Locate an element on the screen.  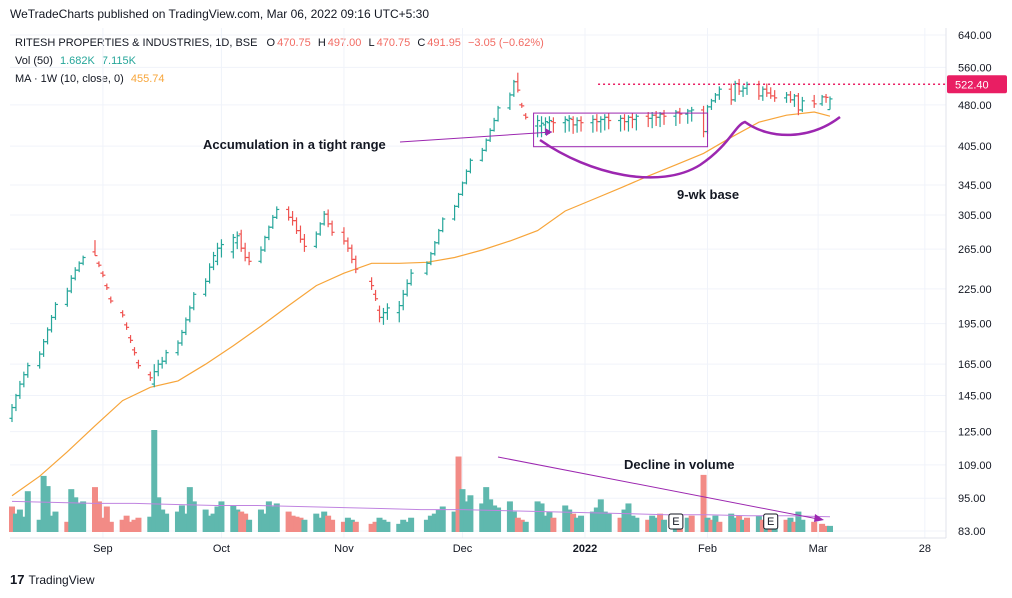
y-tick-label: 480.00 is located at coordinates (975, 106).